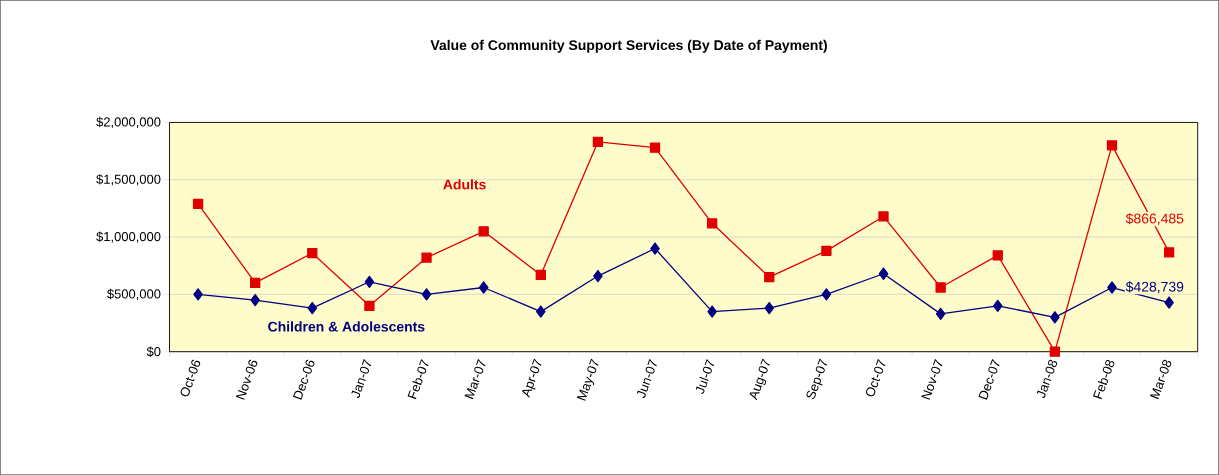  I want to click on x-tick-label: Aug-07, so click(759, 379).